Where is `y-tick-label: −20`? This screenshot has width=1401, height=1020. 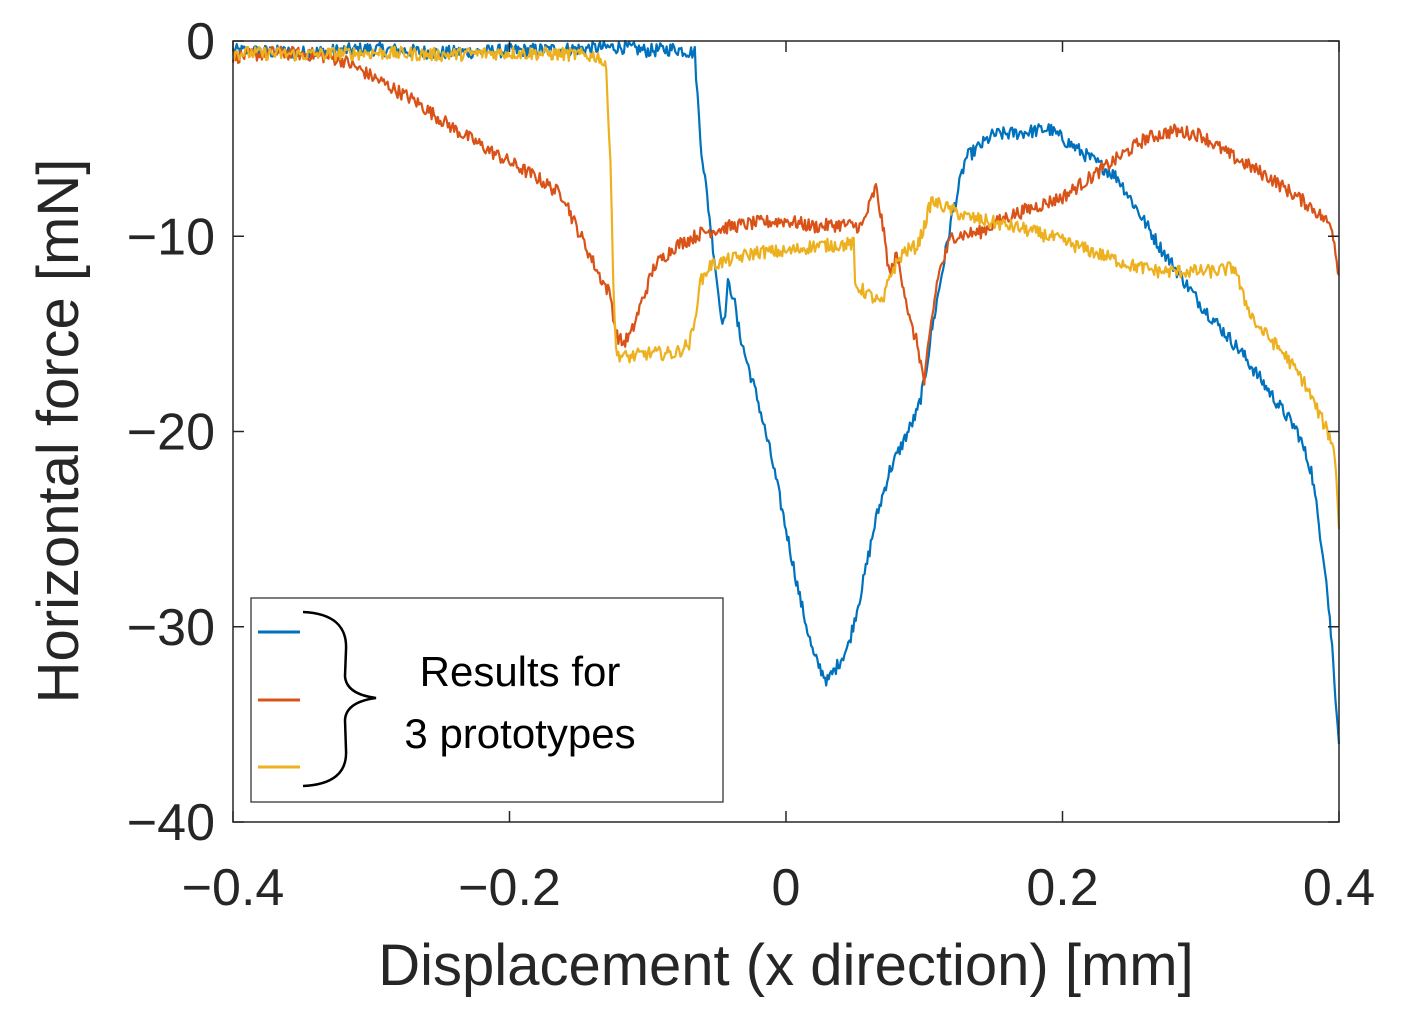 y-tick-label: −20 is located at coordinates (171, 433).